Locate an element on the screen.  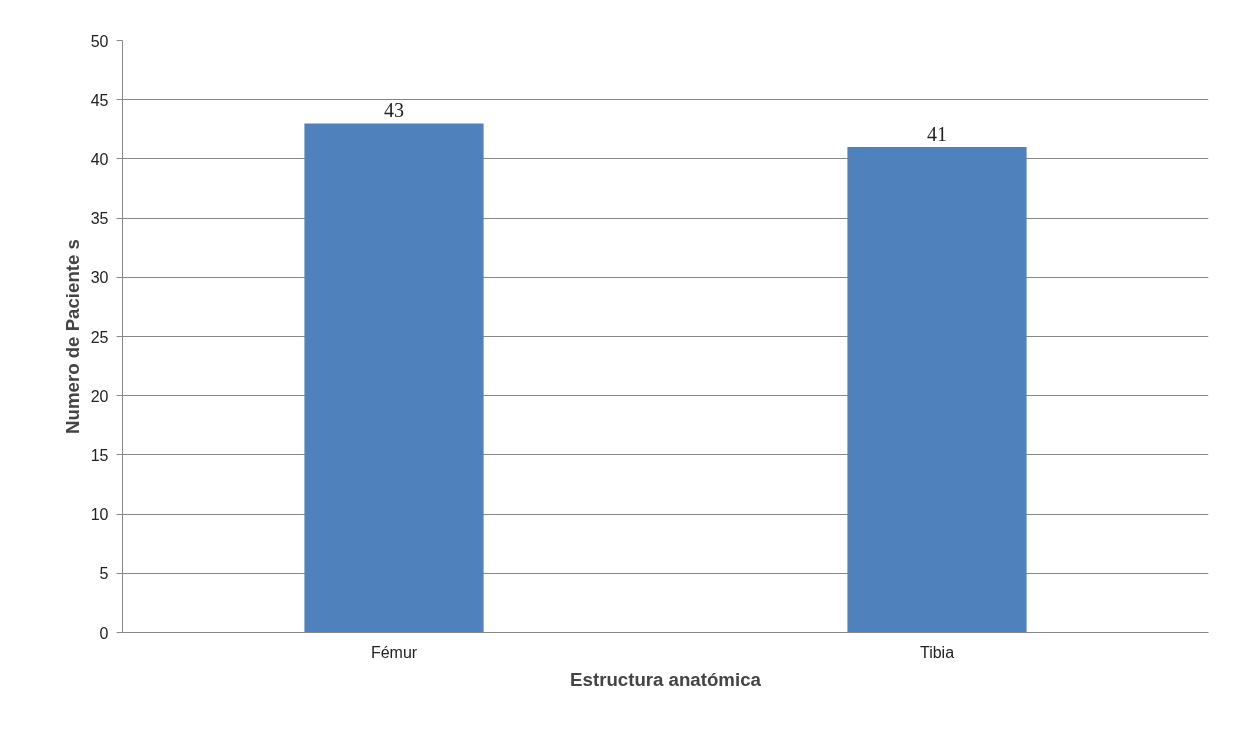
y-tick-label: 50 is located at coordinates (99, 41).